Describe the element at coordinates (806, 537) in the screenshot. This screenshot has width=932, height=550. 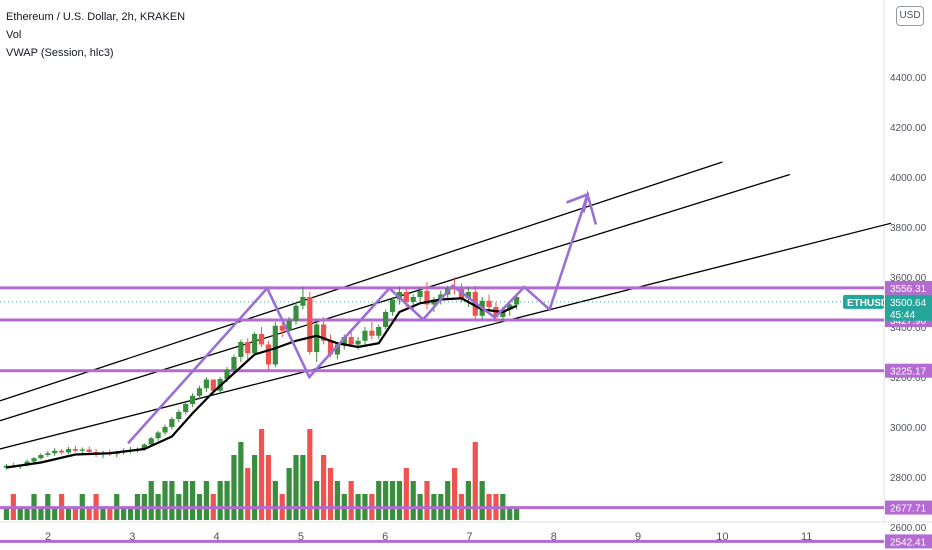
I see `x-tick-label: 11` at that location.